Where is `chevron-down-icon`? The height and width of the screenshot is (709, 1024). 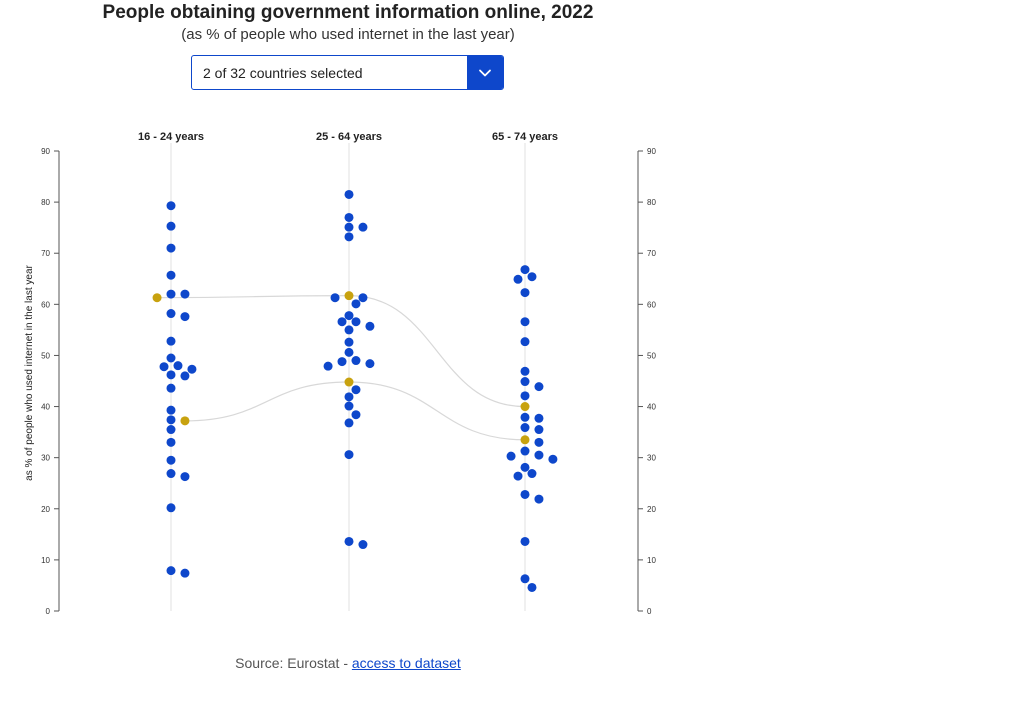 chevron-down-icon is located at coordinates (485, 73).